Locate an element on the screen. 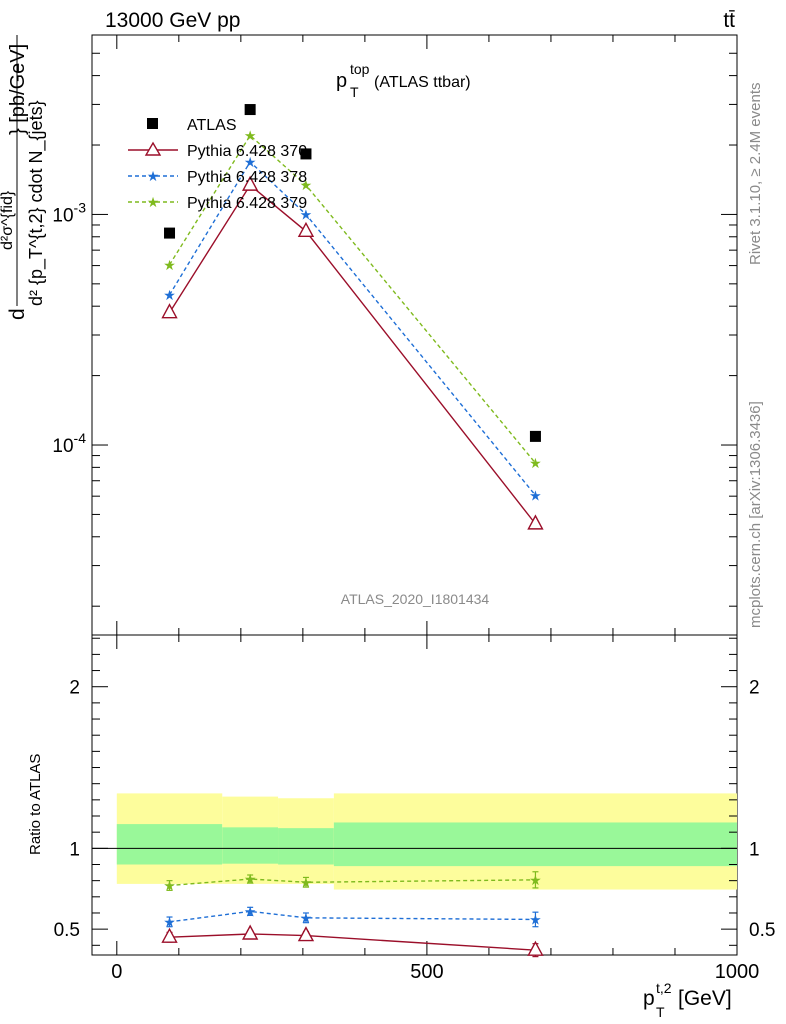  ratio-tick-label-right: 0.5 is located at coordinates (762, 930).